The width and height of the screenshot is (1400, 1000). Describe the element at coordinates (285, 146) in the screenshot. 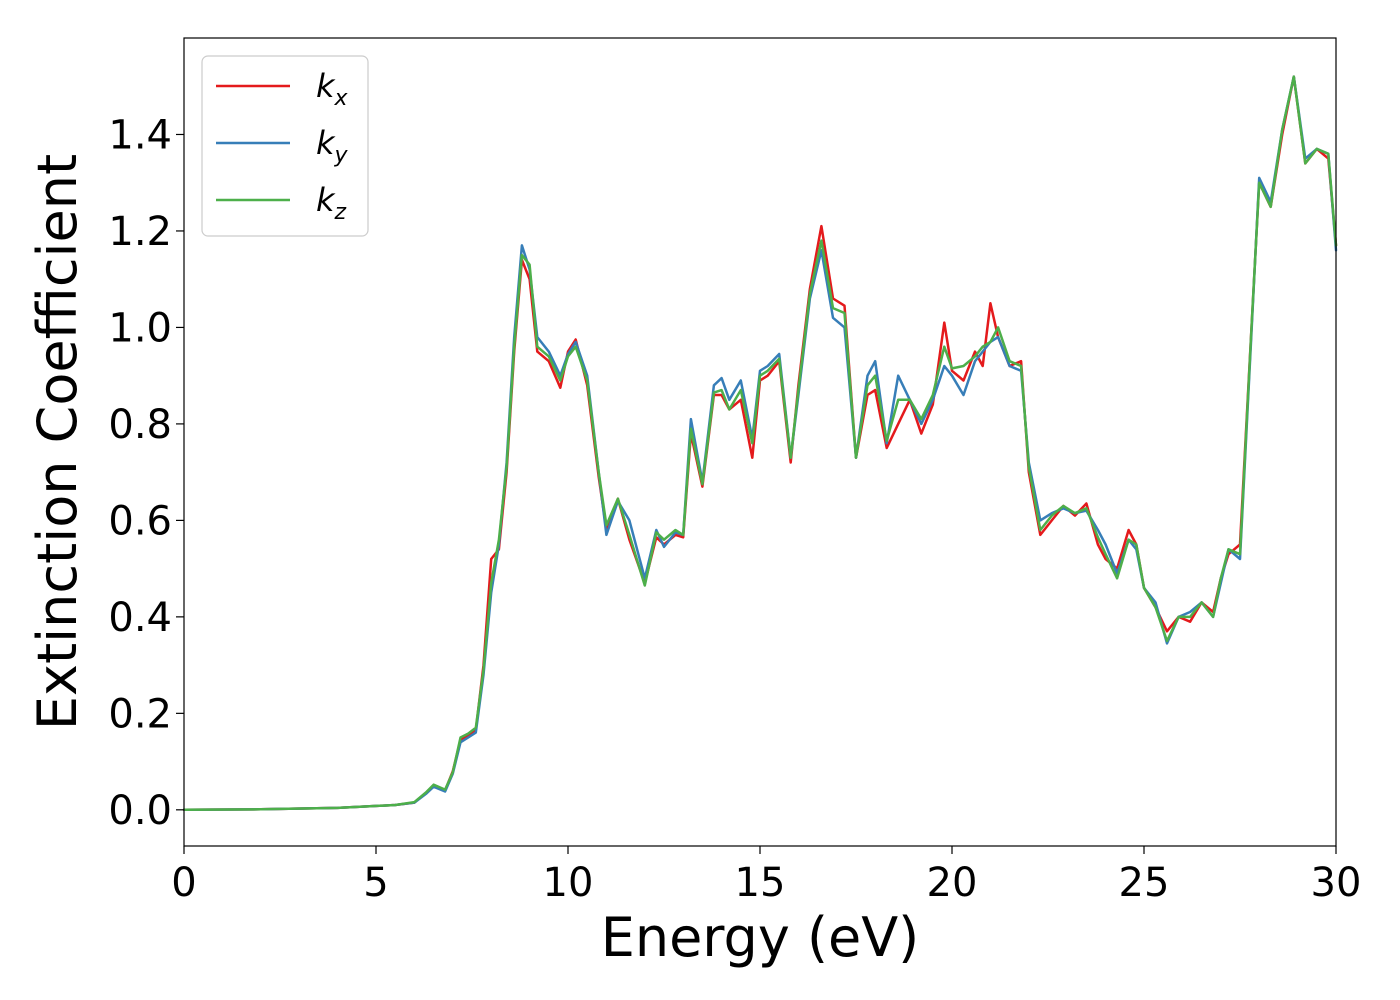

I see `legend-box` at that location.